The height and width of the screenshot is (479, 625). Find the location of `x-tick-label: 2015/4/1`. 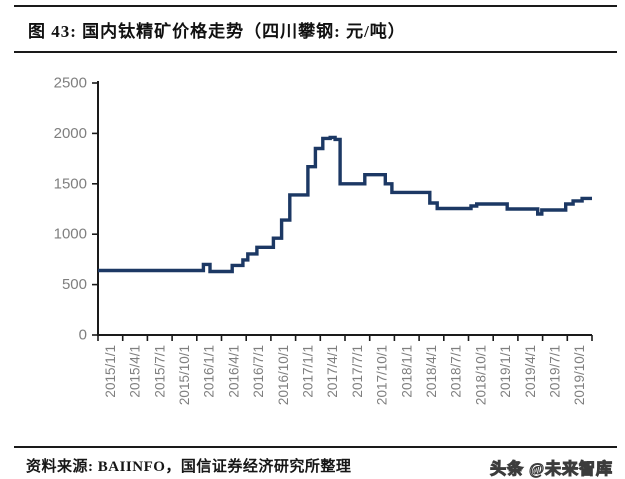

x-tick-label: 2015/4/1 is located at coordinates (135, 371).